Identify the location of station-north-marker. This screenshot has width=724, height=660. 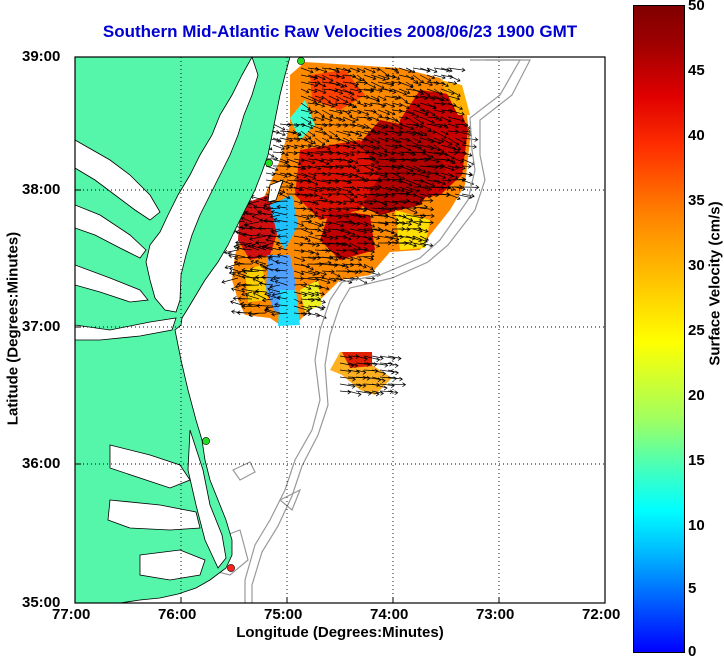
(301, 61).